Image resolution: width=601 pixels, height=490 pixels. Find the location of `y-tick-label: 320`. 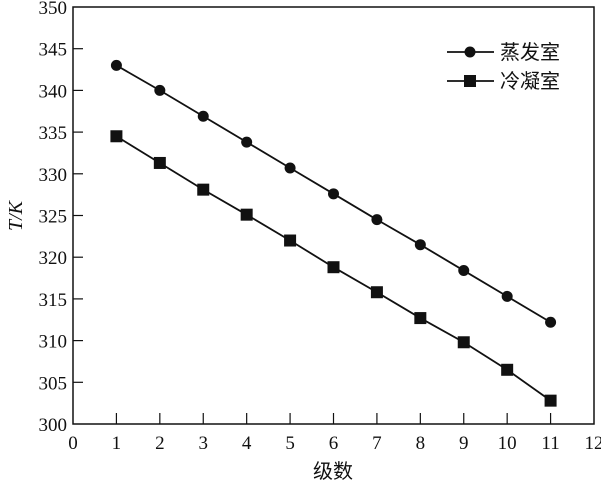

y-tick-label: 320 is located at coordinates (53, 258).